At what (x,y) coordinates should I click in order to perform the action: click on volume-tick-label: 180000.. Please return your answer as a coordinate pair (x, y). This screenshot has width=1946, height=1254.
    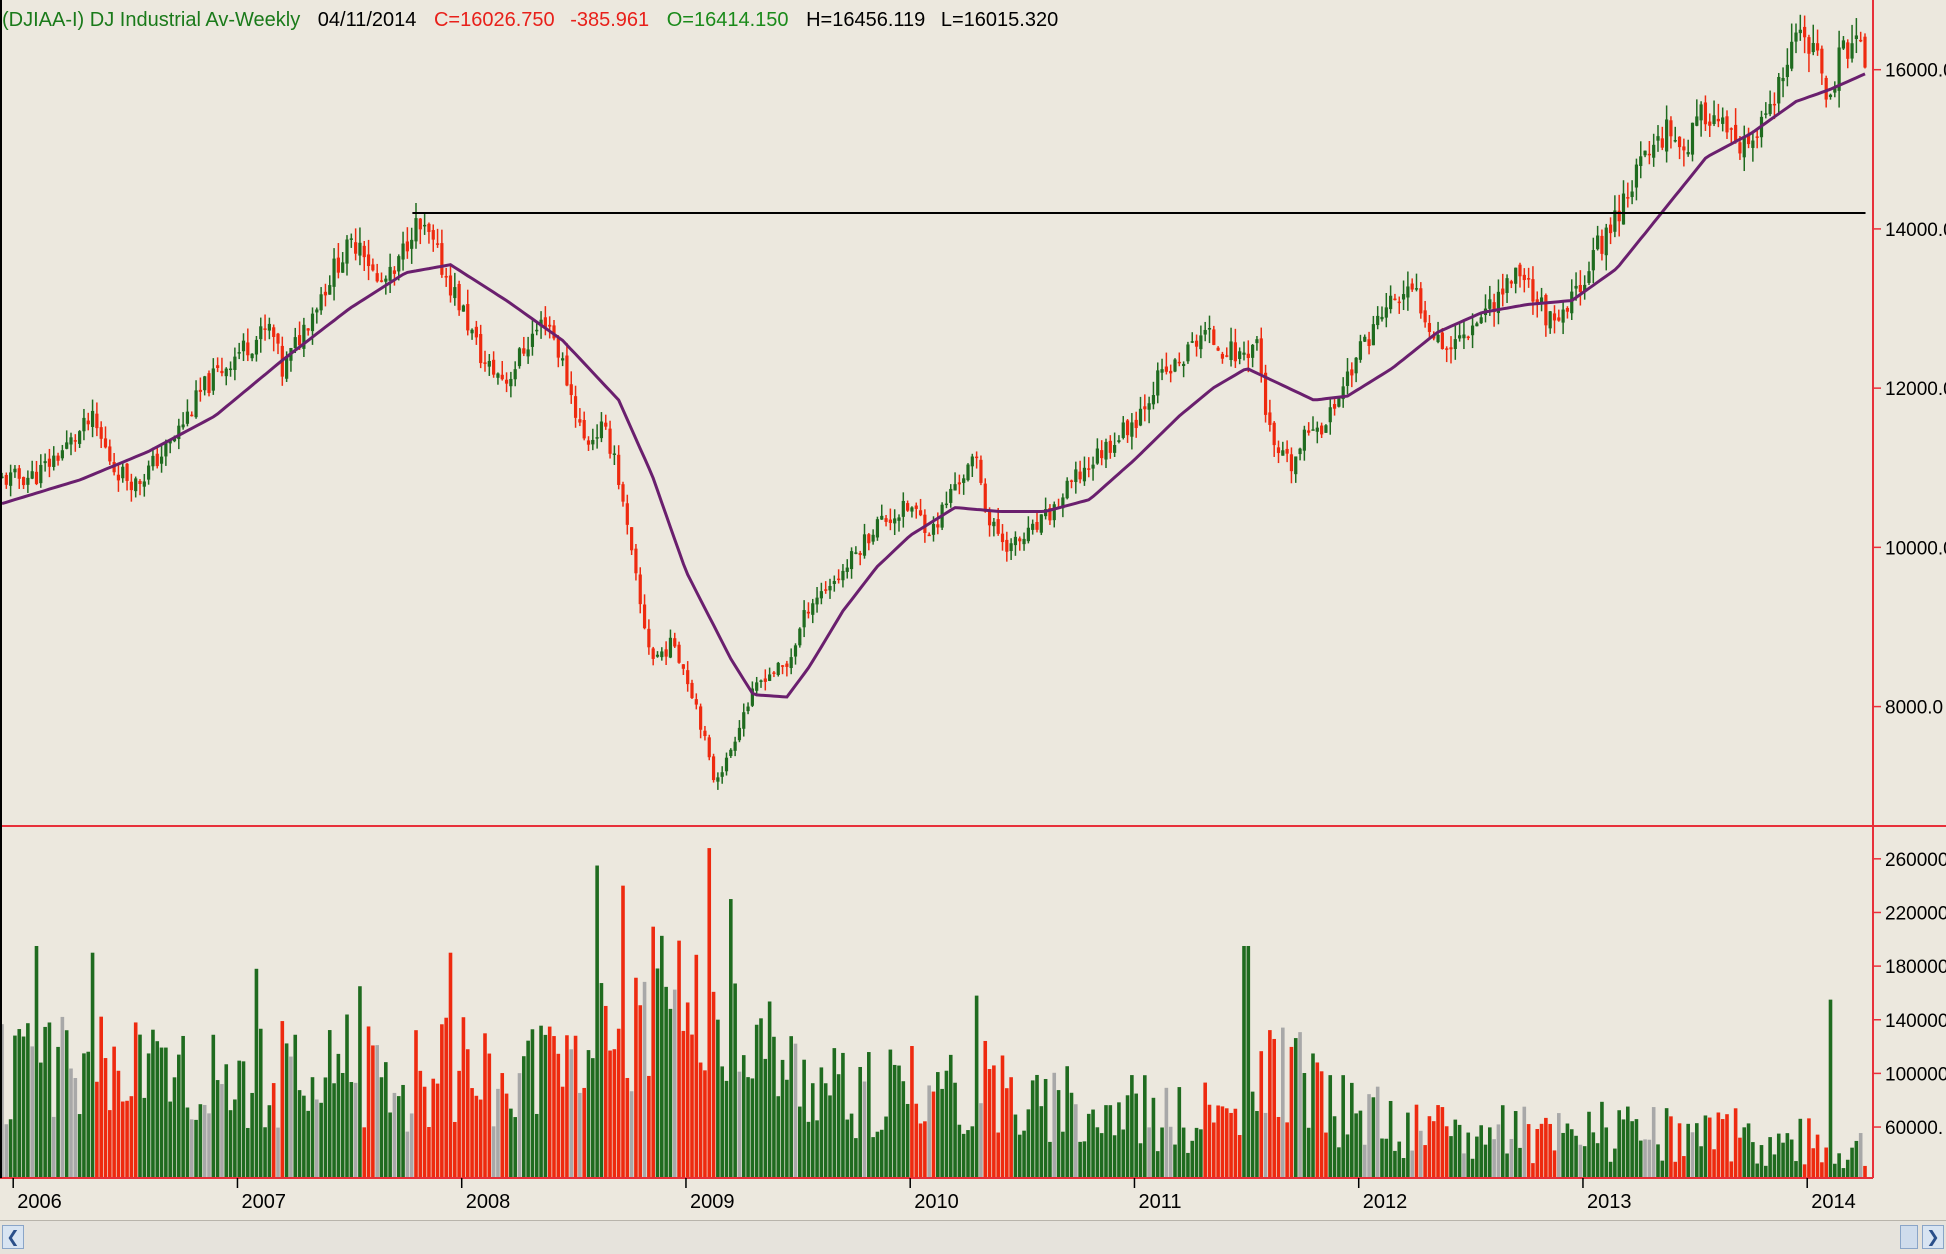
    Looking at the image, I should click on (1915, 967).